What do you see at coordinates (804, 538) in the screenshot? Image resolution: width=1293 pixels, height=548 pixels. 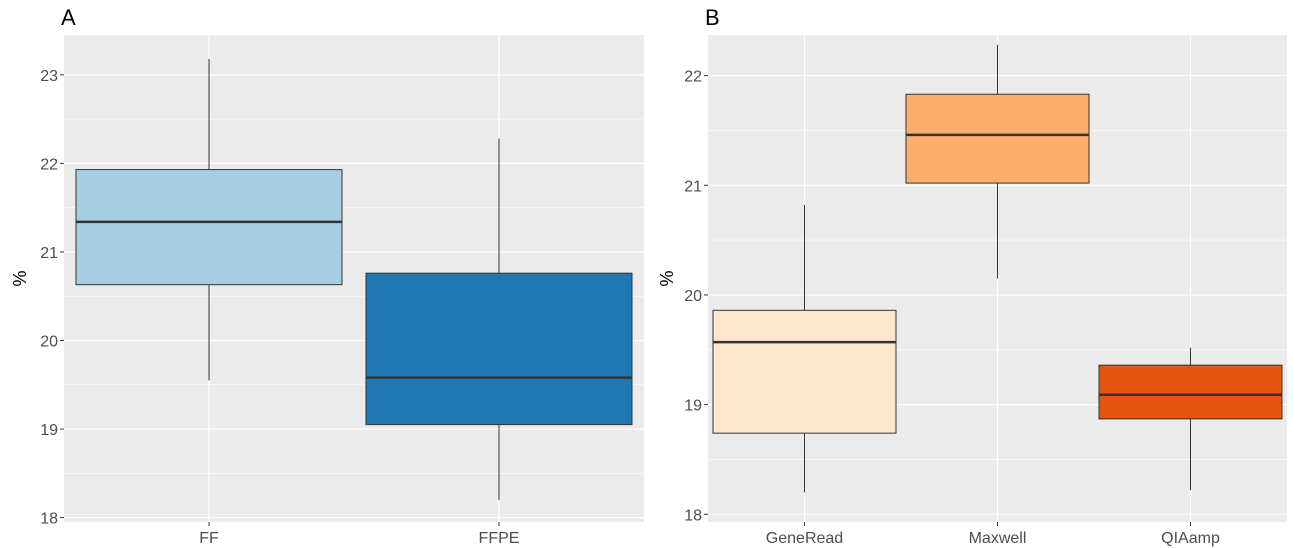 I see `x-tick-label: GeneRead` at bounding box center [804, 538].